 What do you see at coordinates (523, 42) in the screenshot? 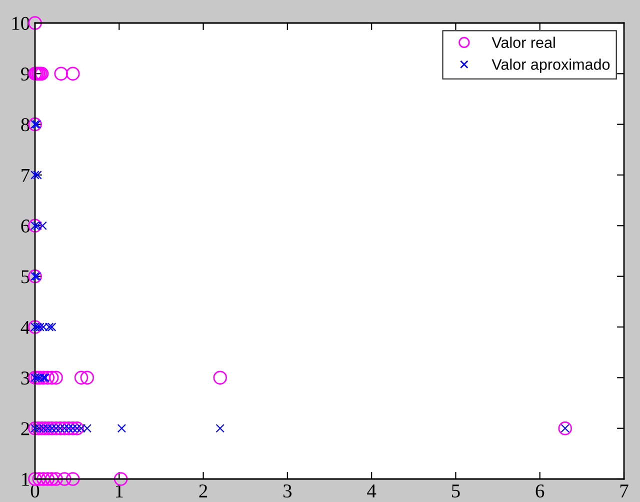
I see `legend-label: Valor real` at bounding box center [523, 42].